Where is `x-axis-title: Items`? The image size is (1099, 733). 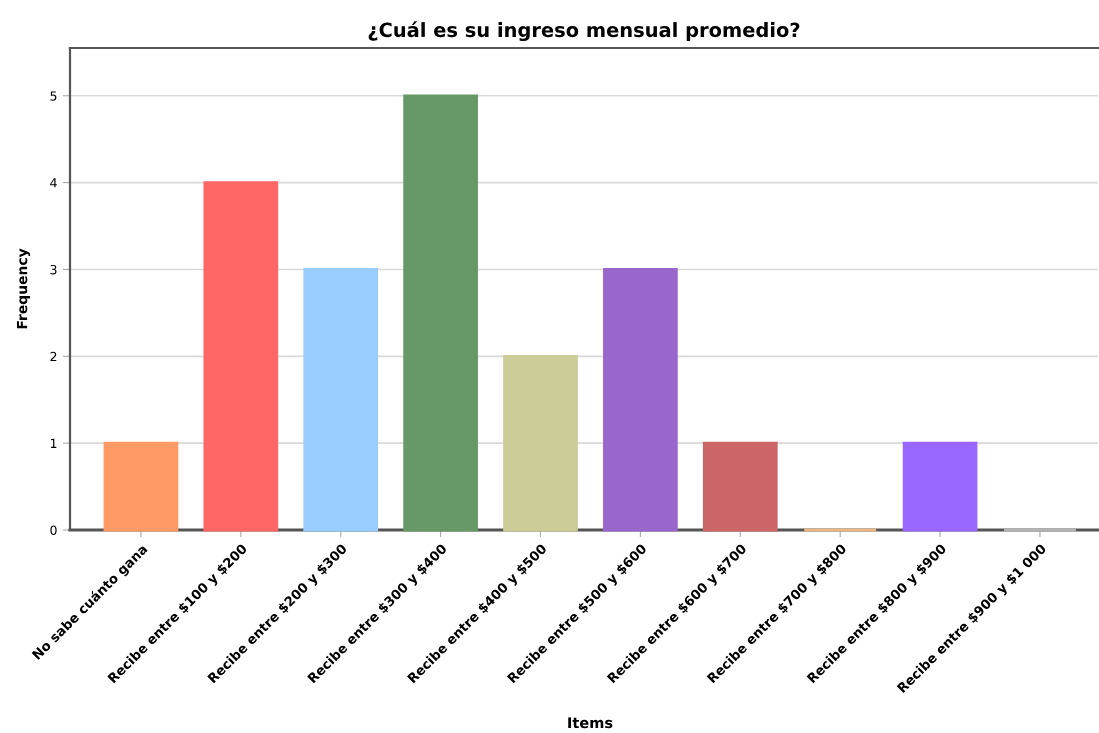
x-axis-title: Items is located at coordinates (590, 723).